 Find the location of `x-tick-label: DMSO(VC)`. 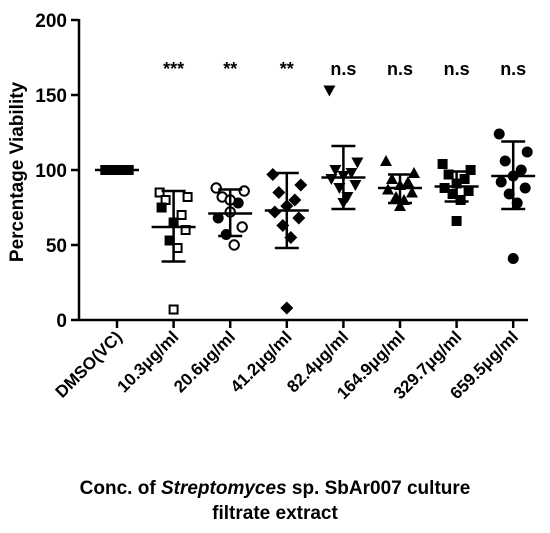

x-tick-label: DMSO(VC) is located at coordinates (89, 364).